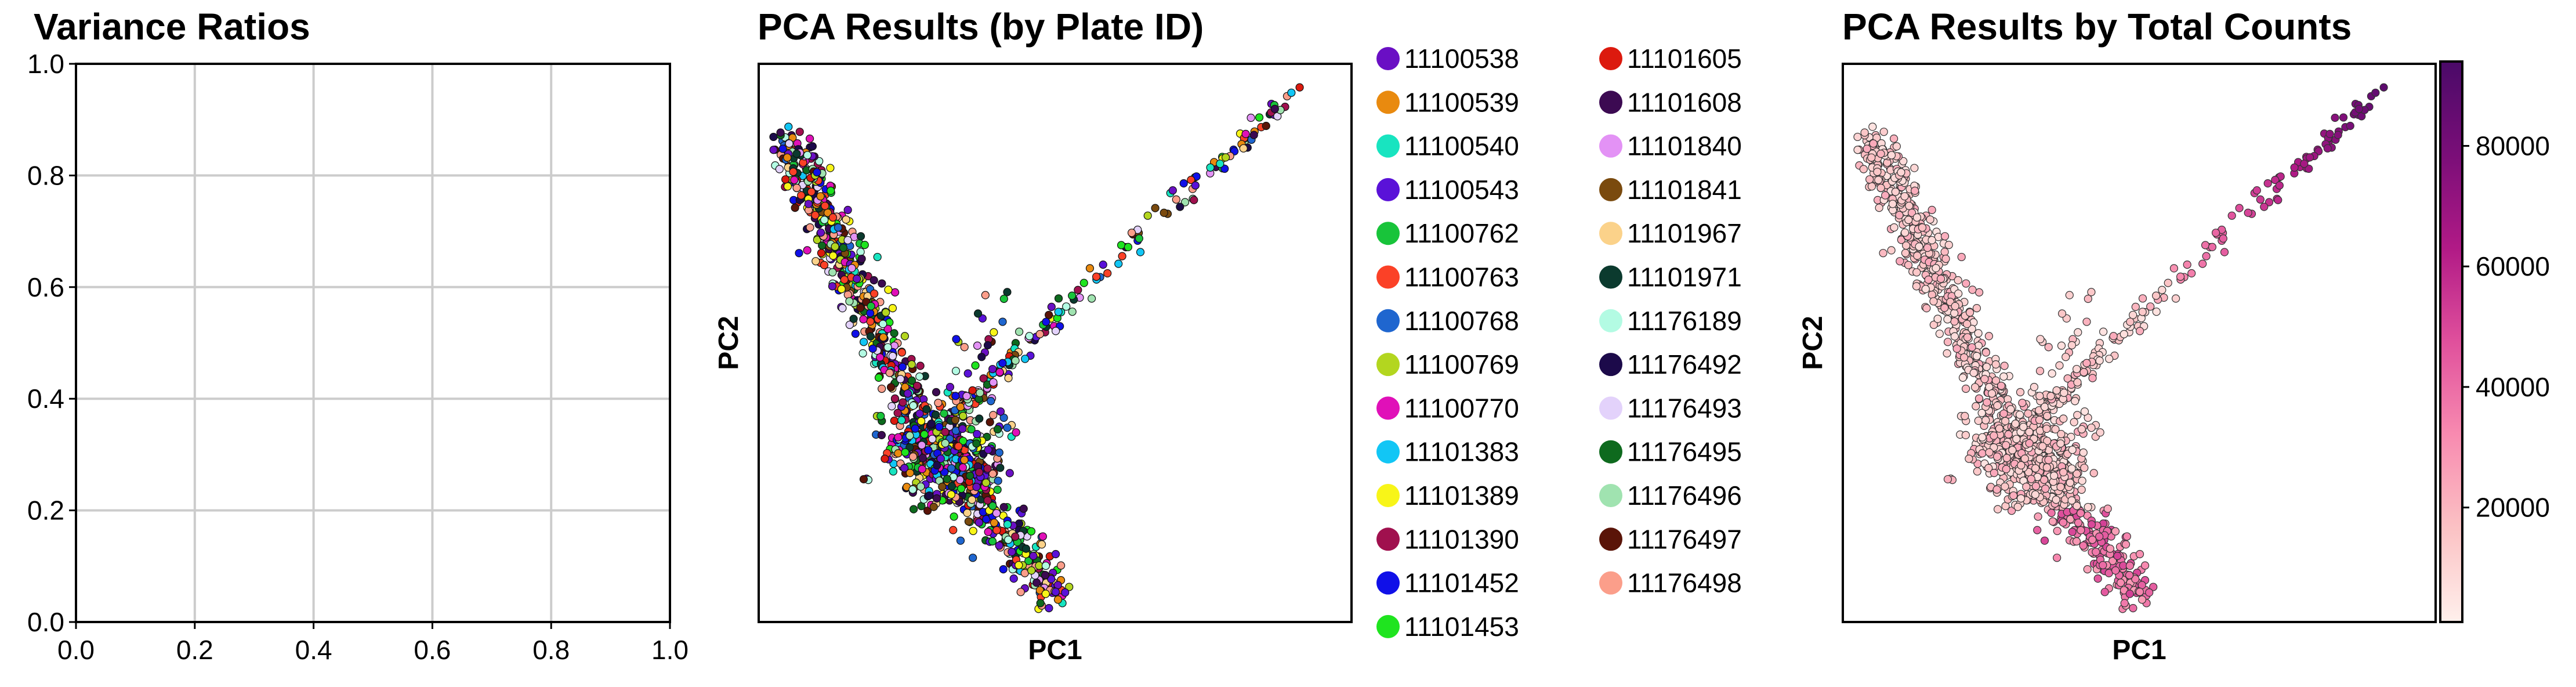  Describe the element at coordinates (433, 650) in the screenshot. I see `x-tick-label: 0.6` at that location.